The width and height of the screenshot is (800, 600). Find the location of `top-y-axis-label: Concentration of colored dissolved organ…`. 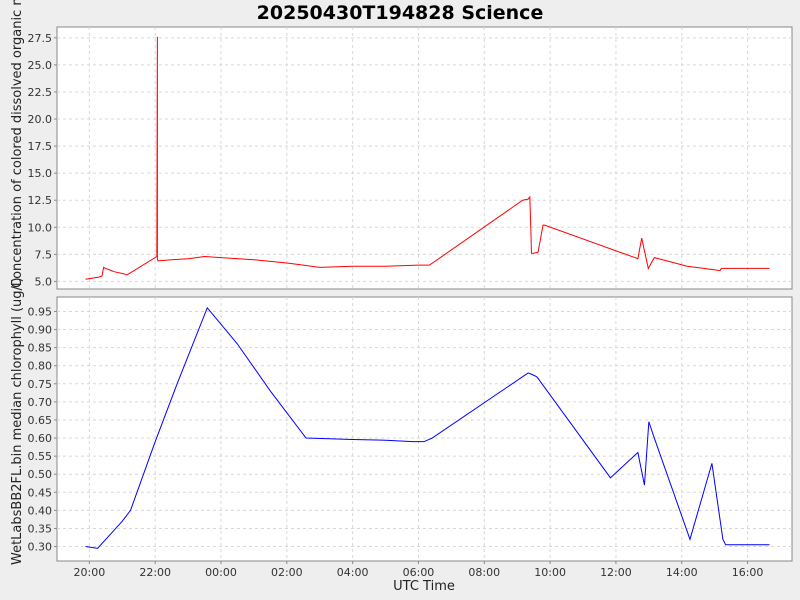

top-y-axis-label: Concentration of colored dissolved organ… is located at coordinates (17, 144).